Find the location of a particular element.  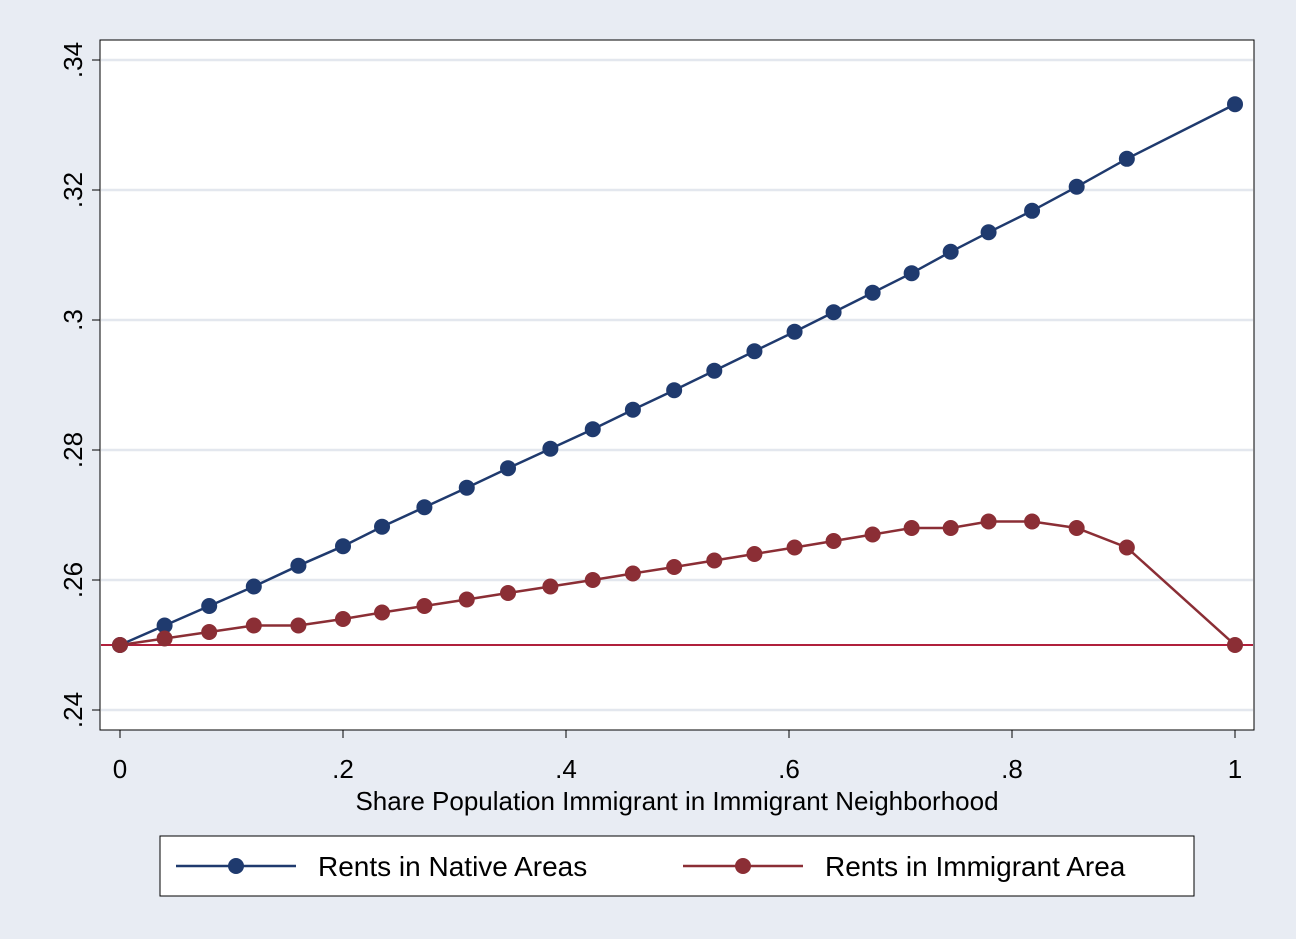

y-tick-label-1: .26 is located at coordinates (73, 580).